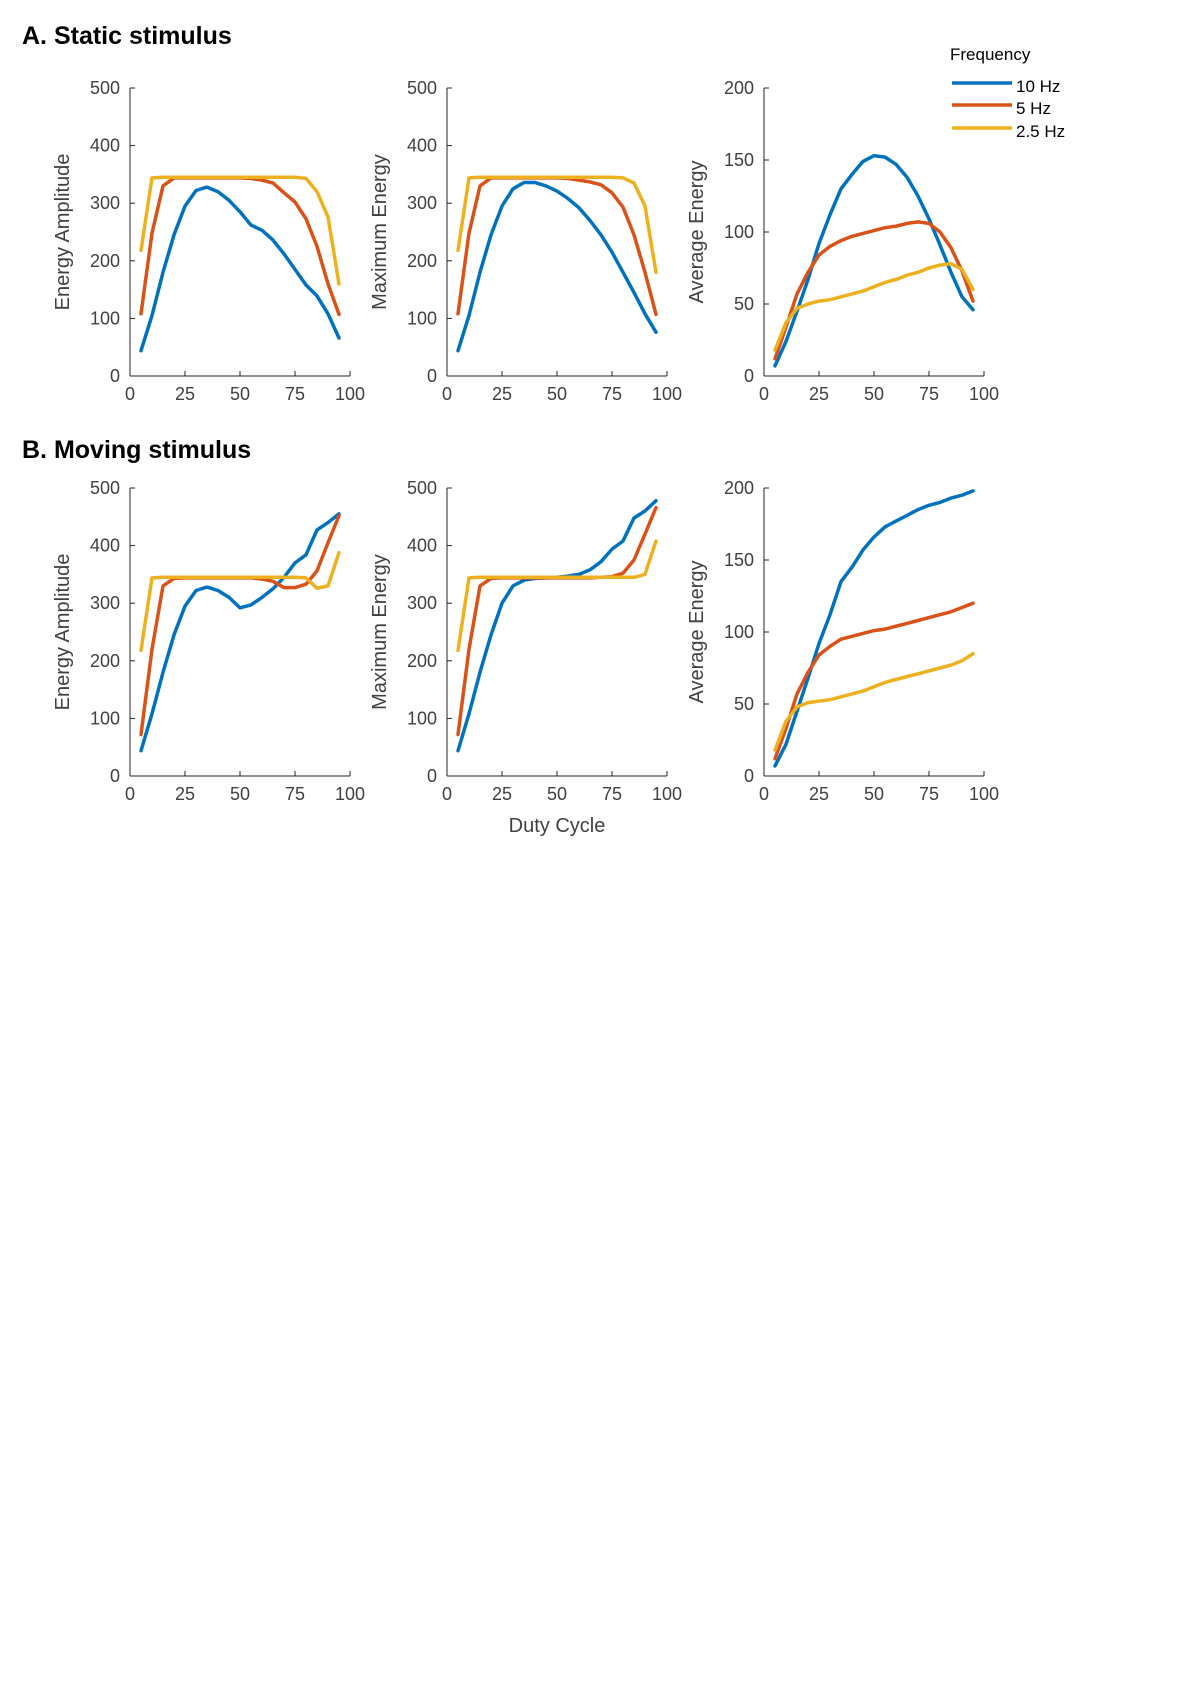 The image size is (1191, 1684). I want to click on panel-title-b: B. Moving stimulus, so click(136, 450).